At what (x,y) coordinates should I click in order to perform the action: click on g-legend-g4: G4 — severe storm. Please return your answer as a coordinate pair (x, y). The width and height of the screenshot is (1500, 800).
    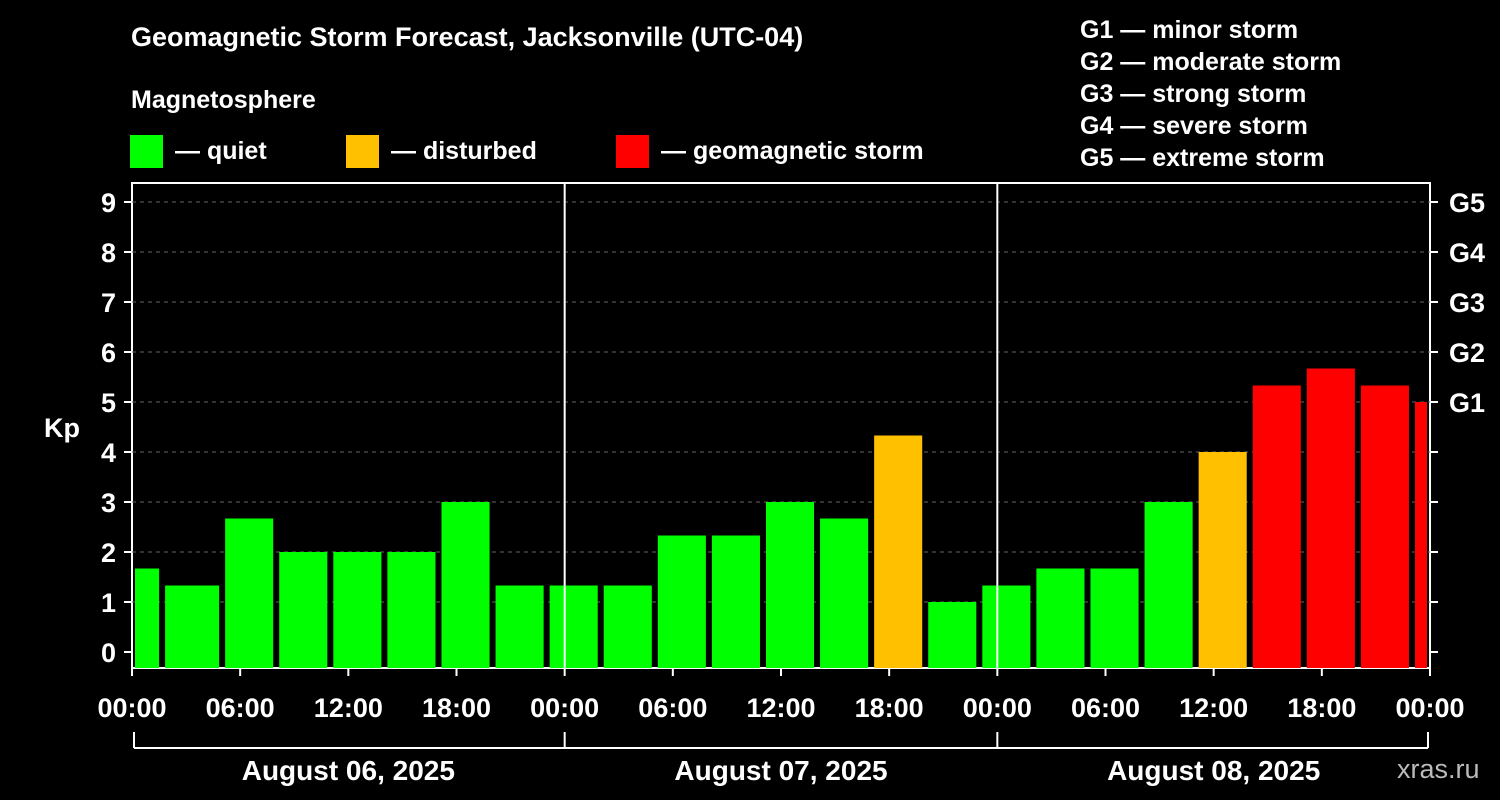
    Looking at the image, I should click on (1194, 126).